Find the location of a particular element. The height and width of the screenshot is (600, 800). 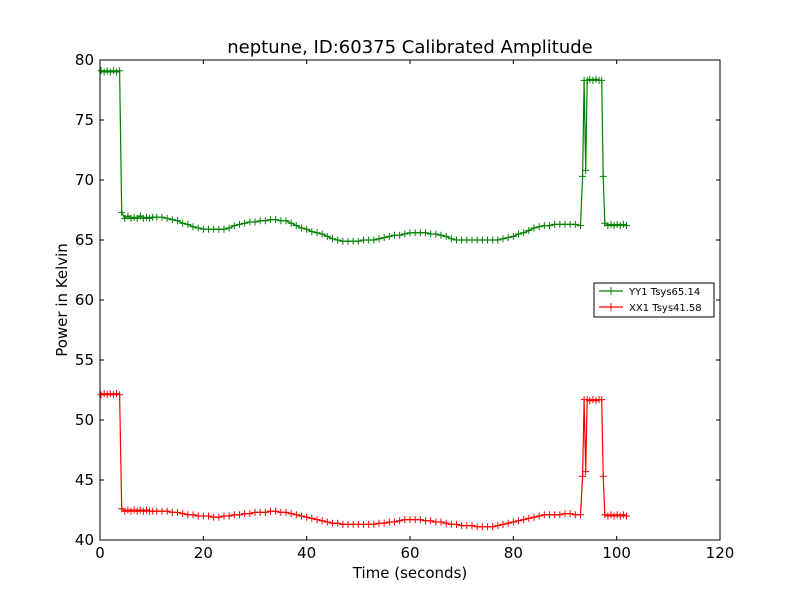

x-tick-label: 80 is located at coordinates (513, 553).